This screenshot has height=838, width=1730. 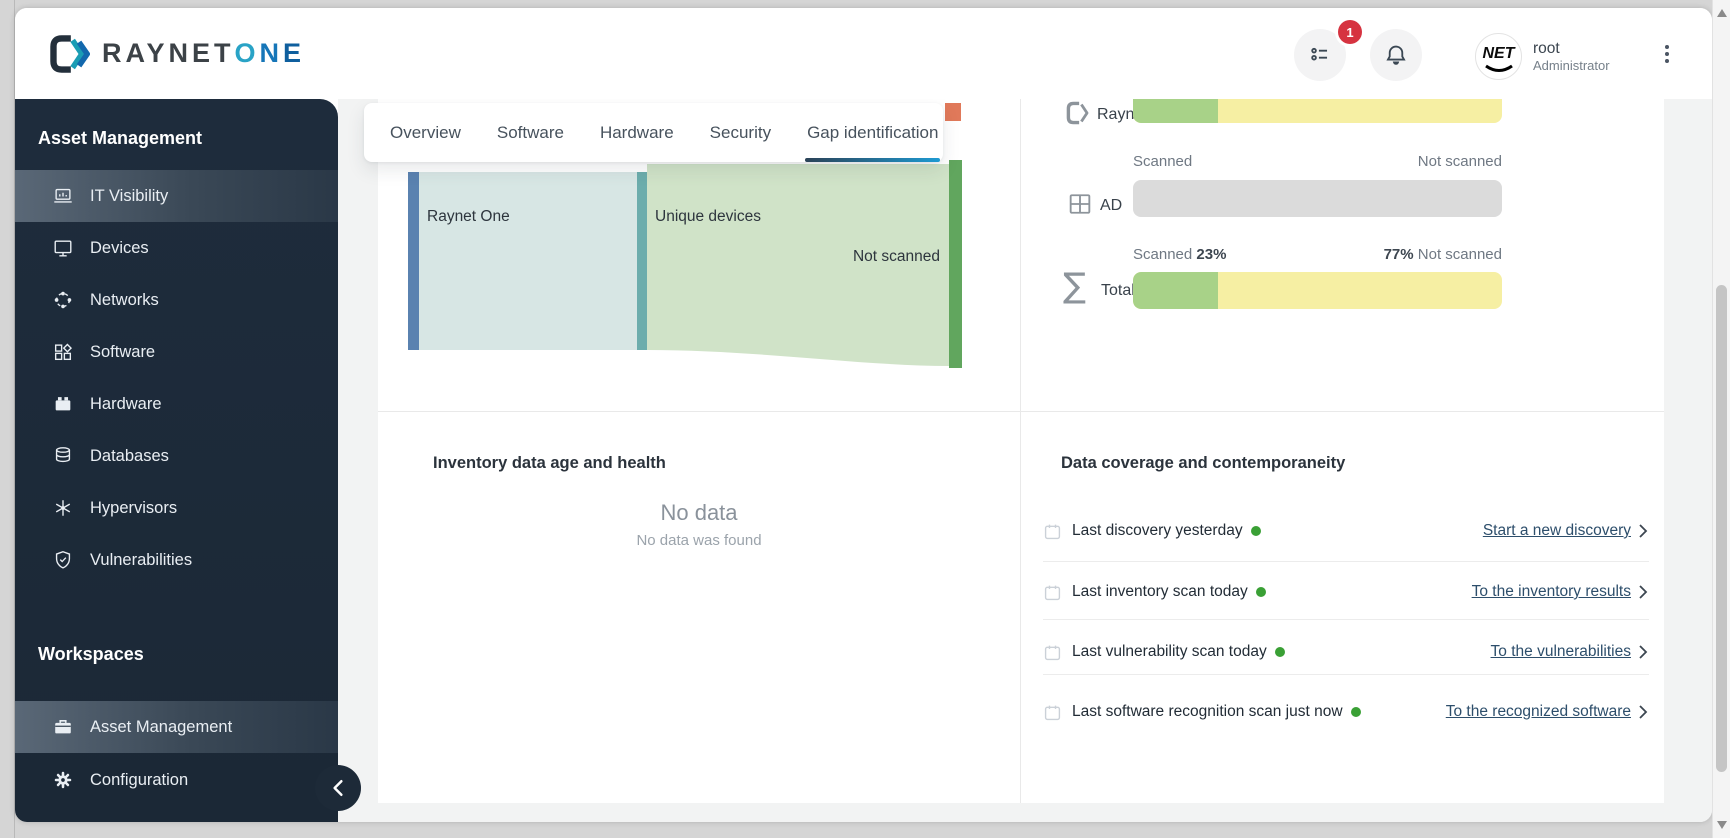 I want to click on briefcase-icon, so click(x=63, y=727).